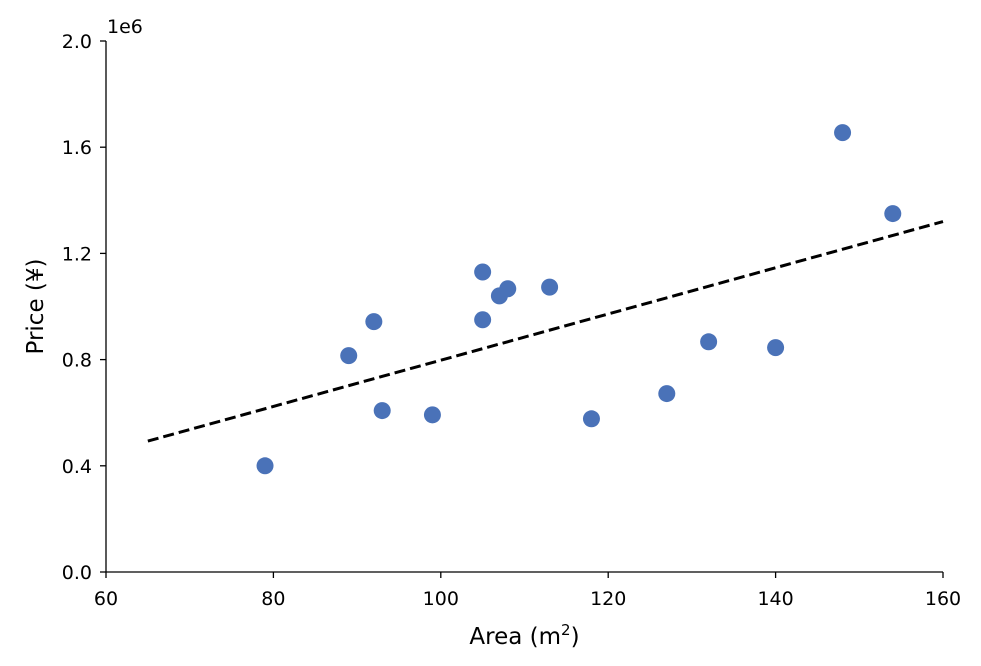 The height and width of the screenshot is (666, 981). I want to click on y-tick-label: 1.6, so click(77, 148).